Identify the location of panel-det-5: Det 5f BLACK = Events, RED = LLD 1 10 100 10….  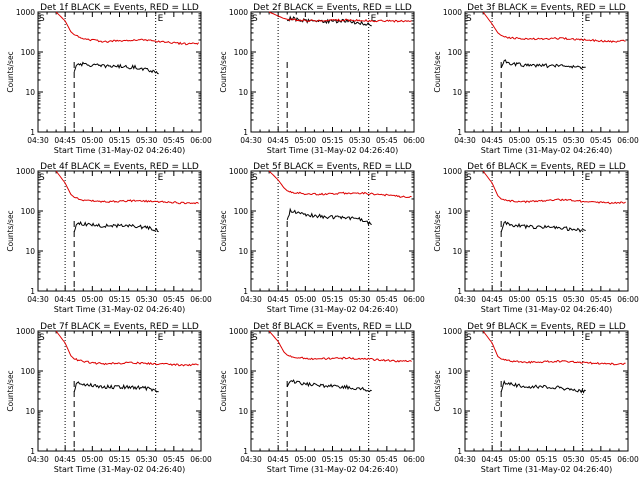
(322, 238).